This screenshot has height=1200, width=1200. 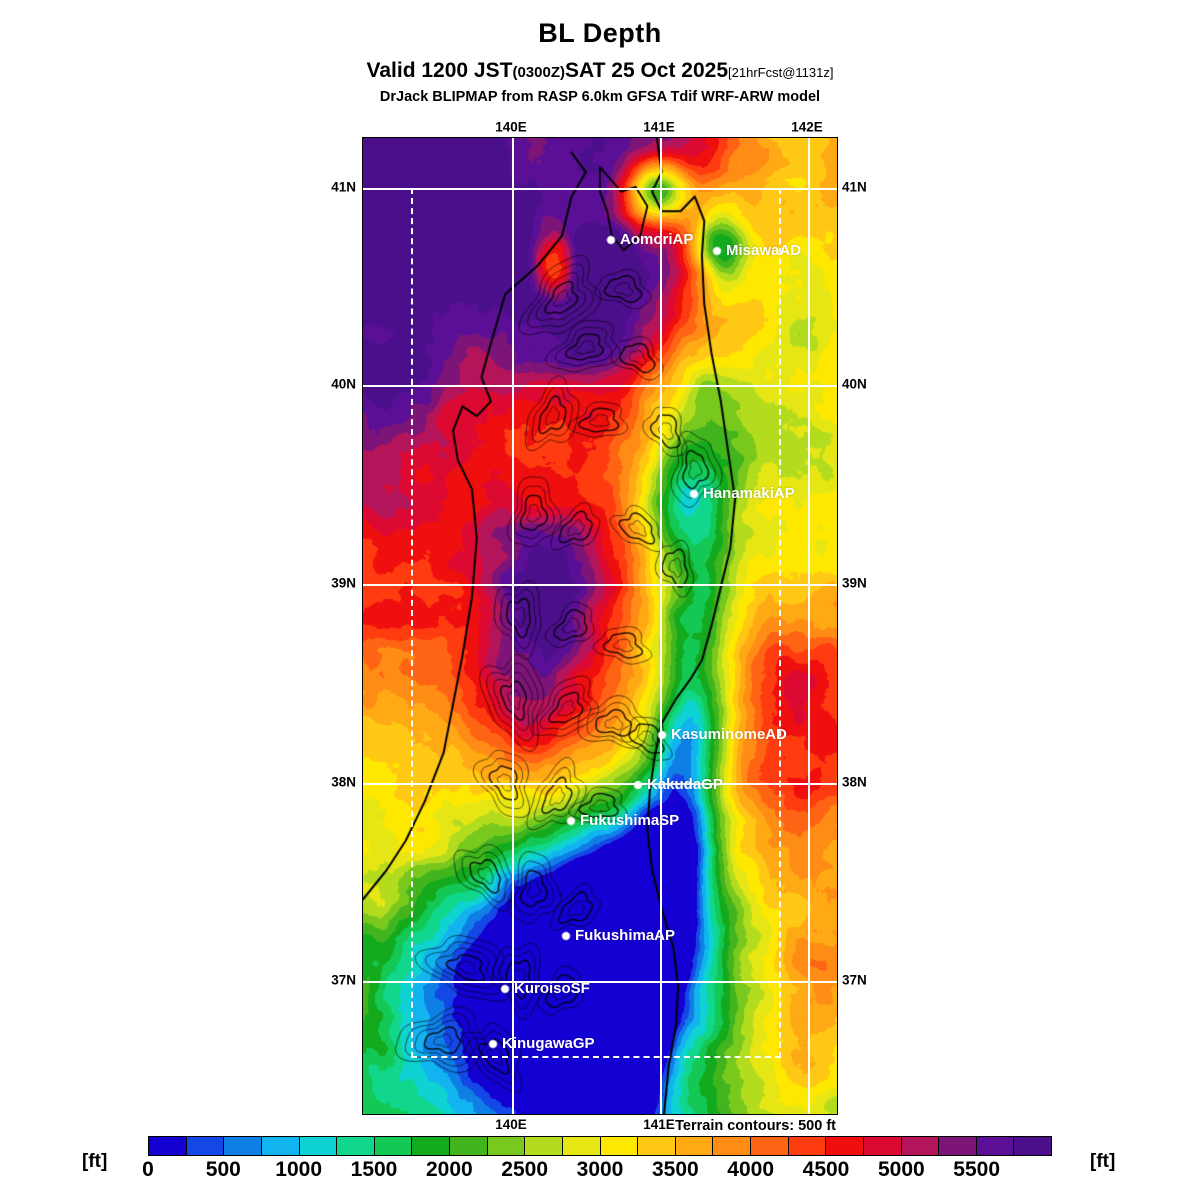 What do you see at coordinates (449, 1169) in the screenshot?
I see `colorbar-tick-label: 2000` at bounding box center [449, 1169].